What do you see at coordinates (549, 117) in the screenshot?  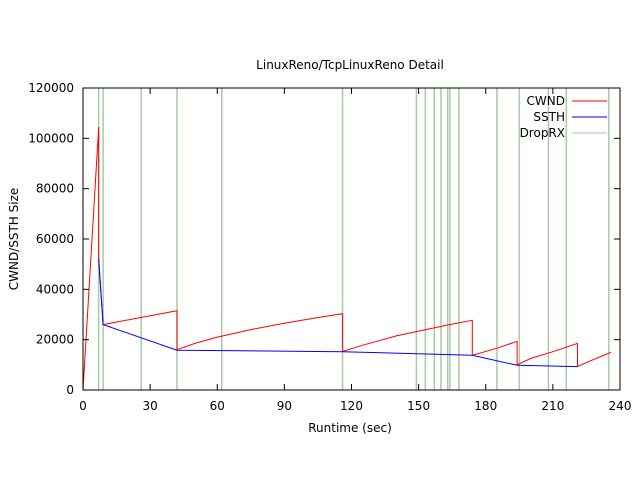 I see `legend-label: SSTH` at bounding box center [549, 117].